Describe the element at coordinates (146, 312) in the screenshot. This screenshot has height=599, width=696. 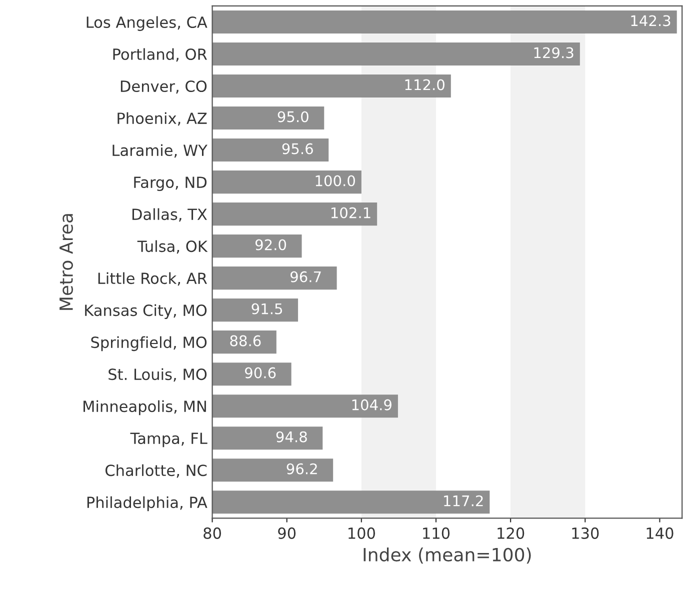
I see `y-tick-label: Kansas City, MO` at that location.